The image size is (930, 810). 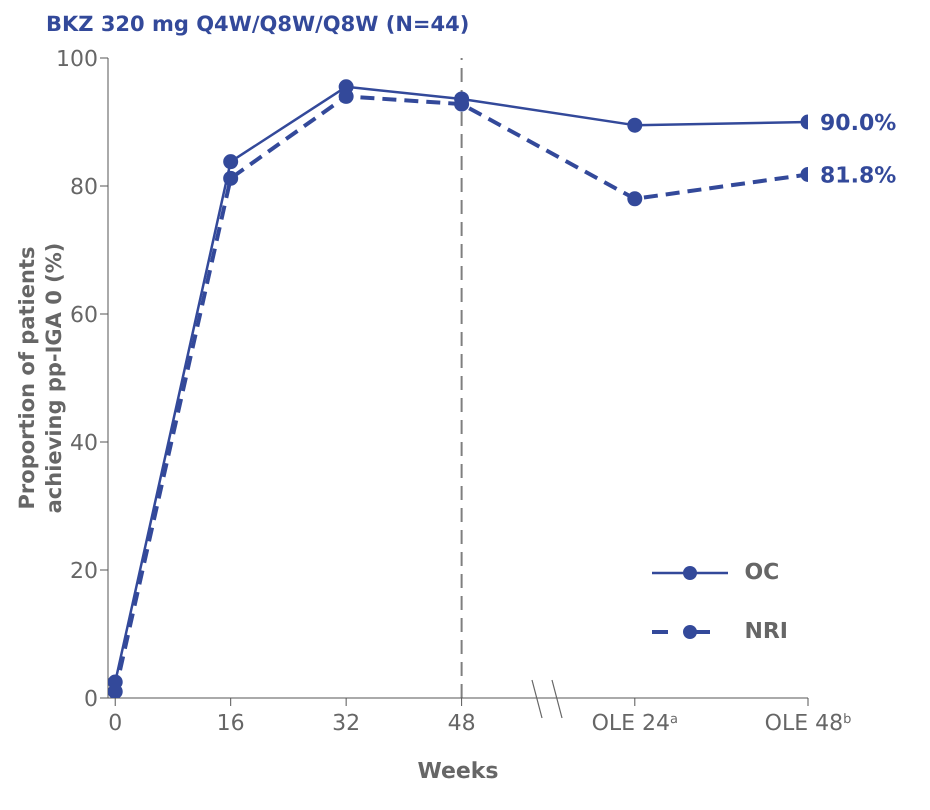 What do you see at coordinates (84, 315) in the screenshot?
I see `y-tick-label: 60` at bounding box center [84, 315].